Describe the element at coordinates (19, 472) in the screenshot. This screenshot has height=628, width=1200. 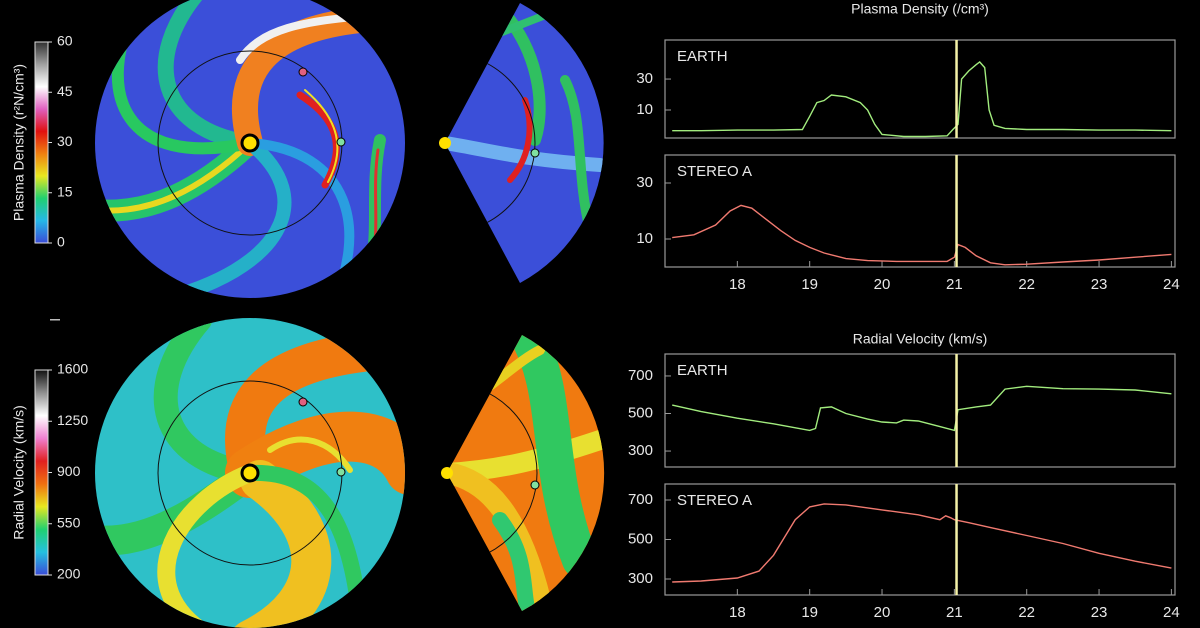
I see `colorbar-label: Radial Velocity (km/s)` at that location.